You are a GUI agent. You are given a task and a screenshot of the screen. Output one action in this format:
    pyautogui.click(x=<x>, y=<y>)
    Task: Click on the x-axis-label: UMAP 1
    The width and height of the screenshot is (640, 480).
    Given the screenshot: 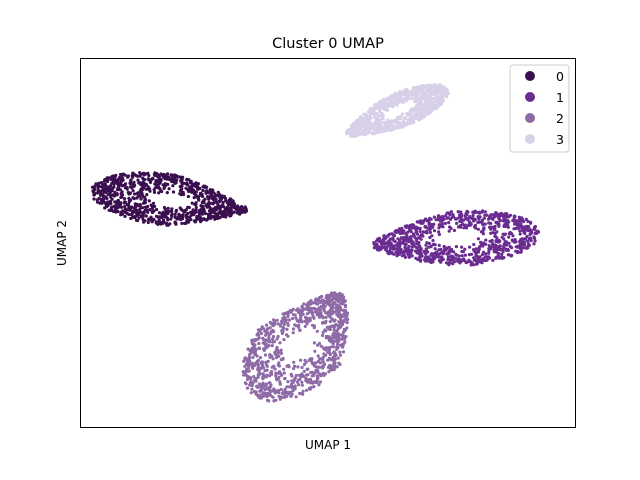 What is the action you would take?
    pyautogui.click(x=328, y=445)
    